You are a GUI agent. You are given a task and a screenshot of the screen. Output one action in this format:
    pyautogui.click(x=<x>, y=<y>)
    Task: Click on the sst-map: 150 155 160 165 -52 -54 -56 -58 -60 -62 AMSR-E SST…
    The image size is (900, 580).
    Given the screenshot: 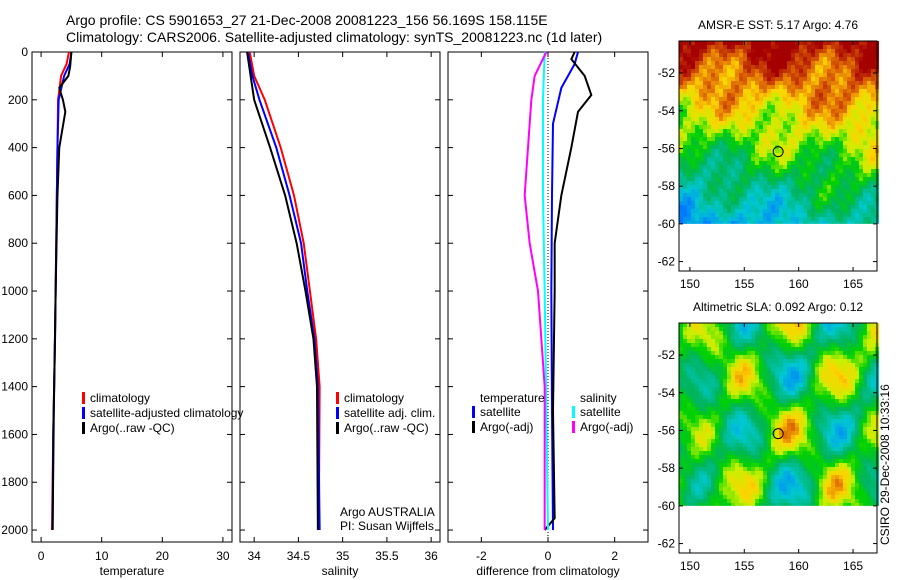 What is the action you would take?
    pyautogui.click(x=768, y=154)
    